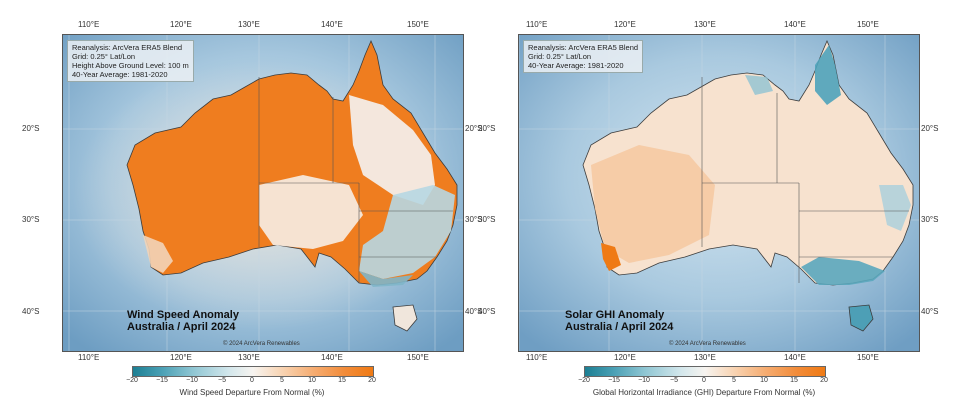 The image size is (955, 409). Describe the element at coordinates (392, 150) in the screenshot. I see `neutral-region-east` at that location.